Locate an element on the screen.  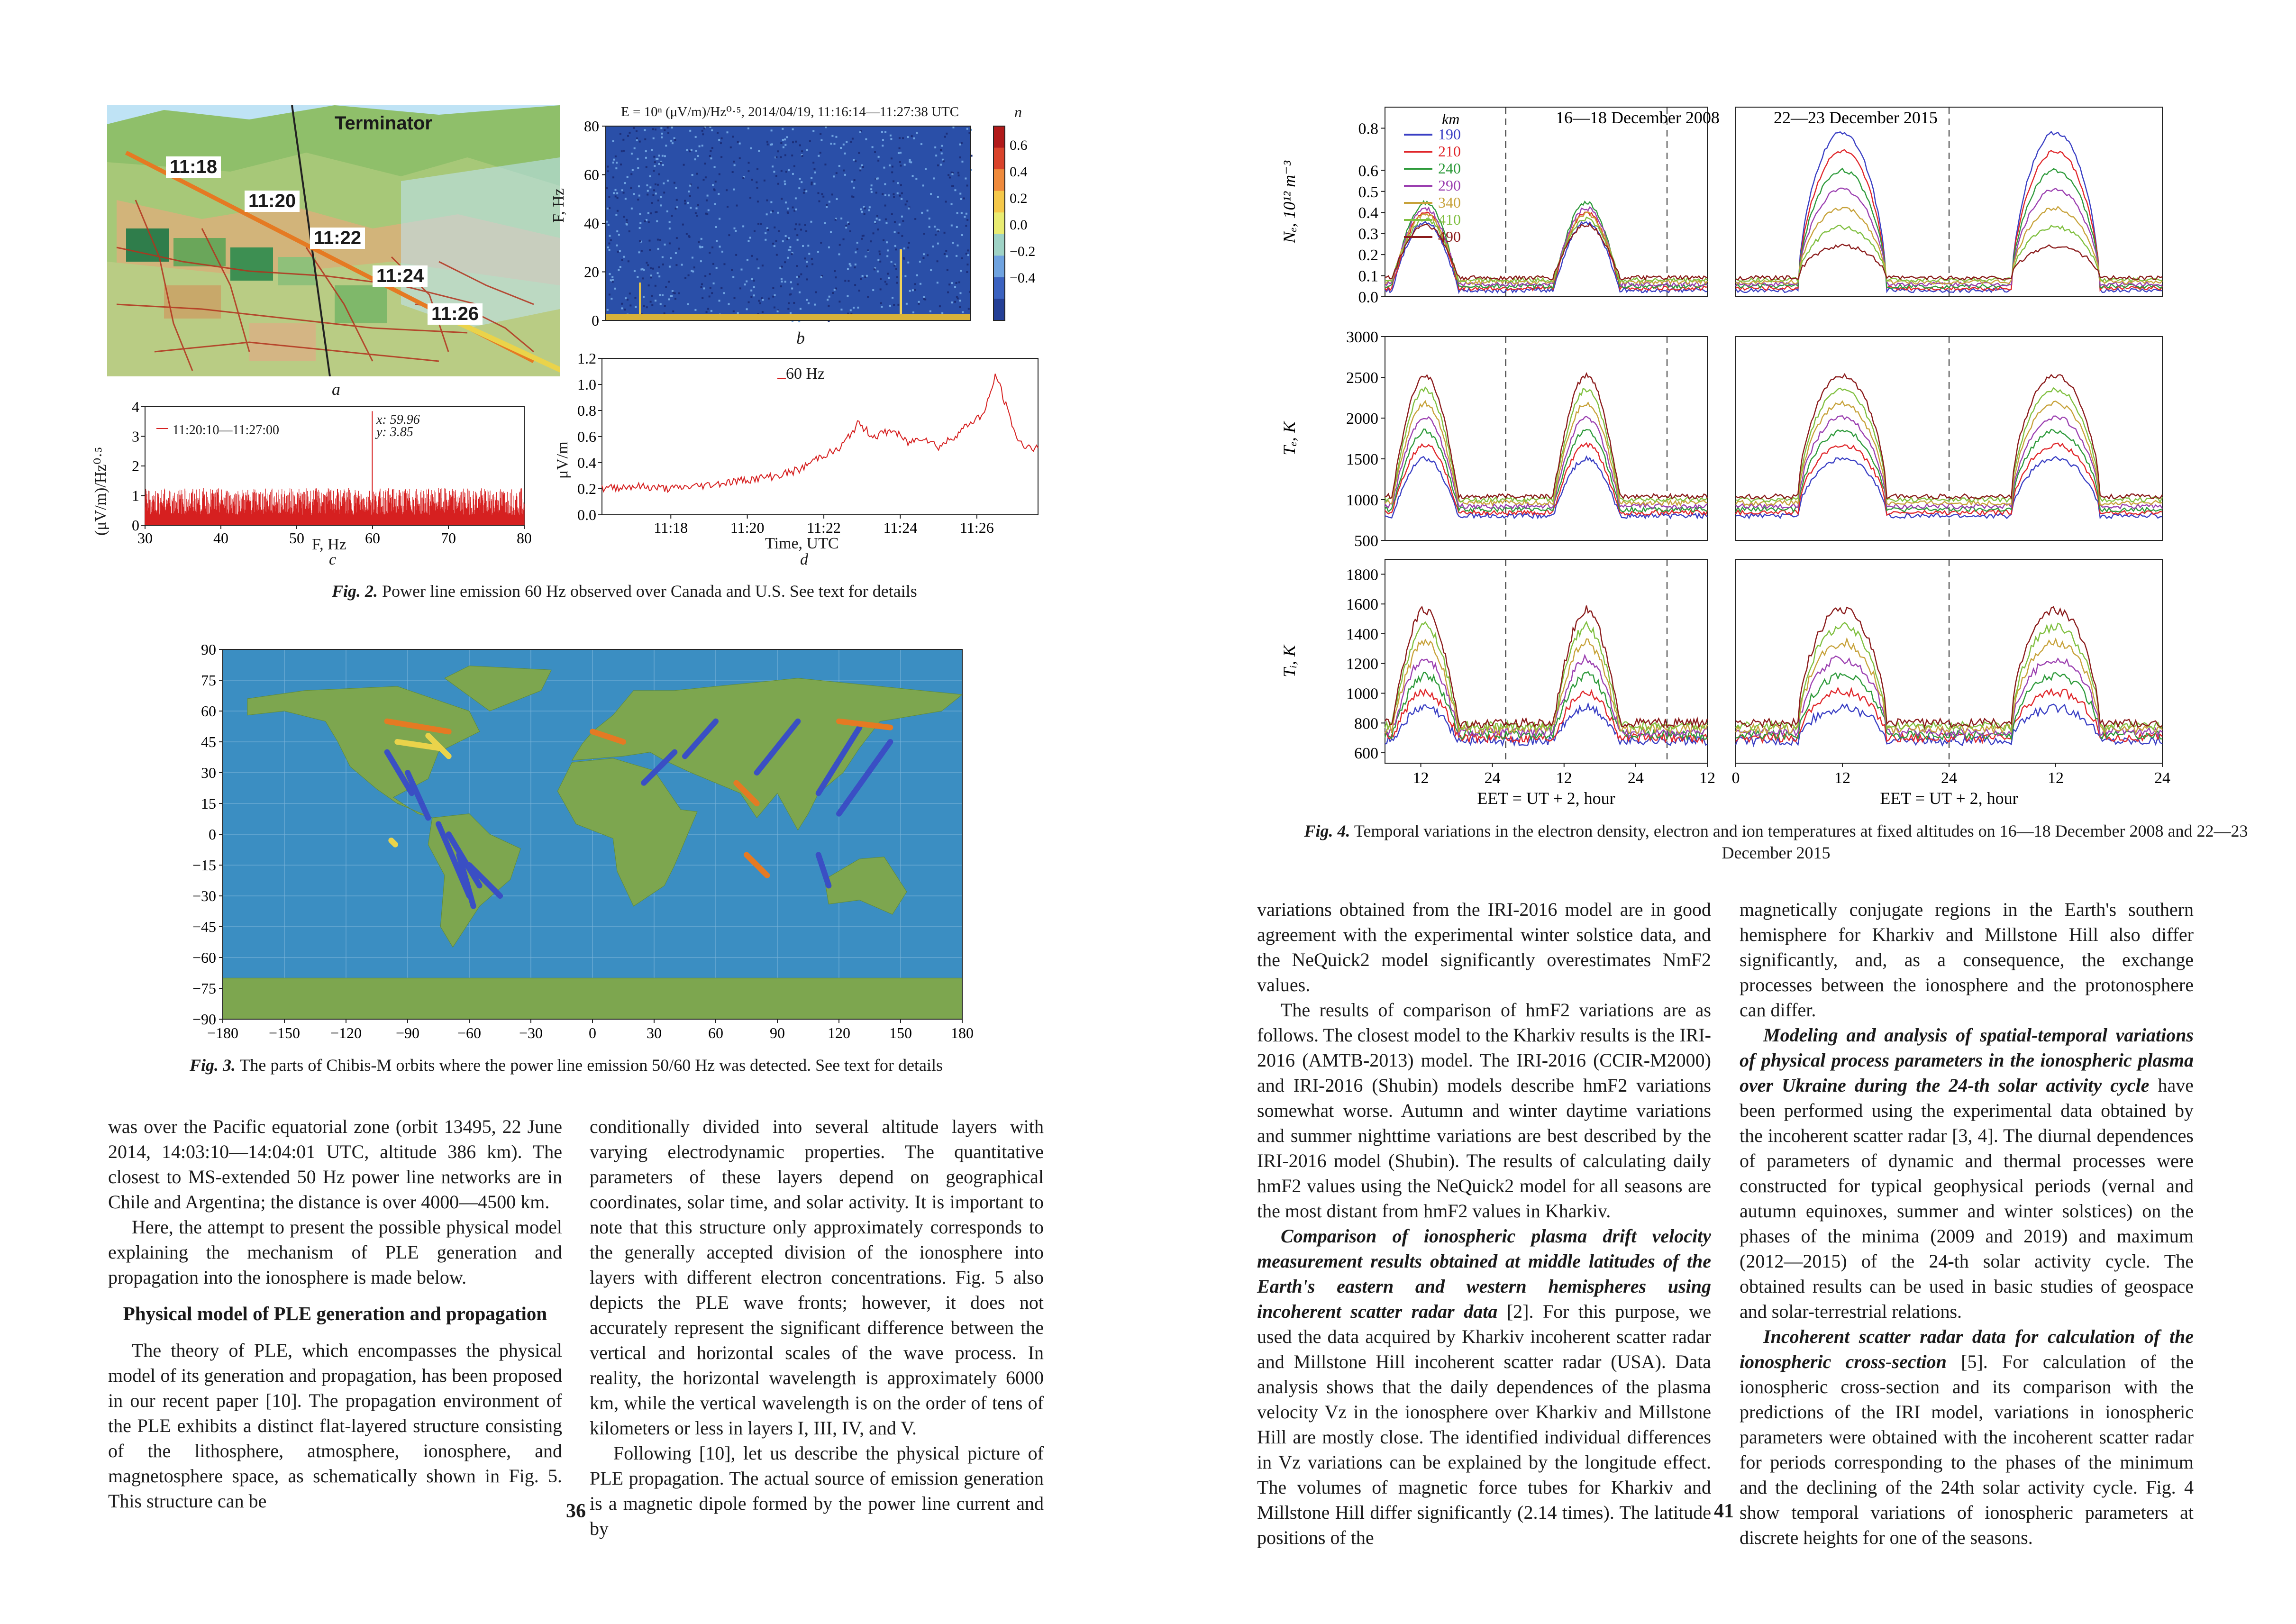
fig4-xlabel: EET = UT + 2, hour is located at coordinates (1546, 798).